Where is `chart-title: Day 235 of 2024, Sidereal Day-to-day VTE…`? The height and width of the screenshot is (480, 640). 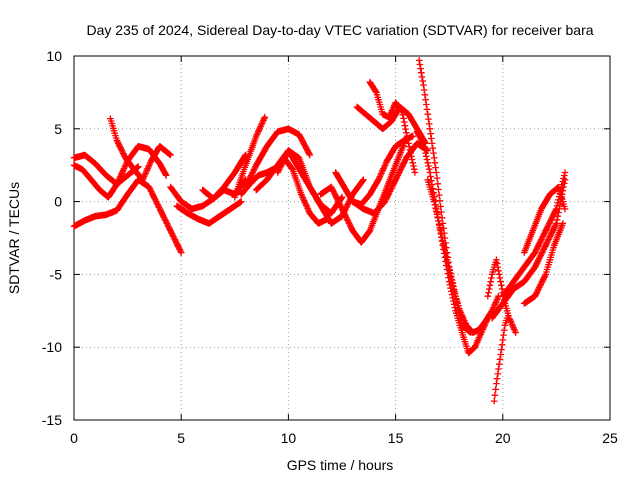
chart-title: Day 235 of 2024, Sidereal Day-to-day VTE… is located at coordinates (339, 30).